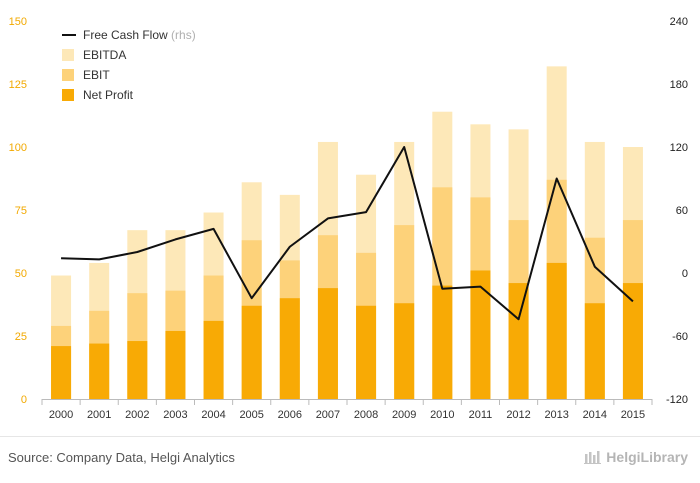  Describe the element at coordinates (679, 148) in the screenshot. I see `y-right-tick-label: 120` at that location.